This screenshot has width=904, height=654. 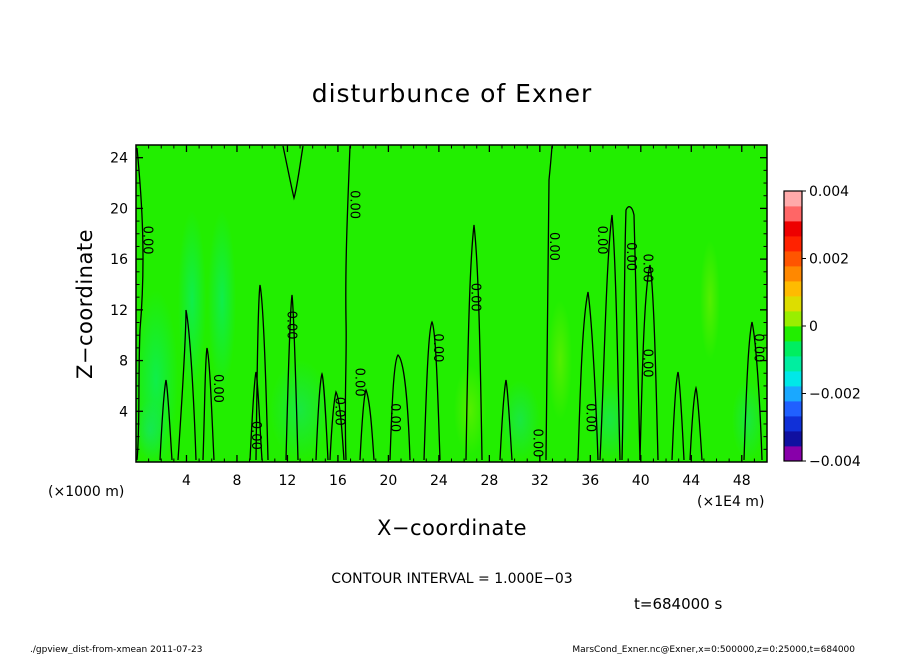 What do you see at coordinates (451, 579) in the screenshot?
I see `contour-interval-text: CONTOUR INTERVAL = 1.000E−03` at bounding box center [451, 579].